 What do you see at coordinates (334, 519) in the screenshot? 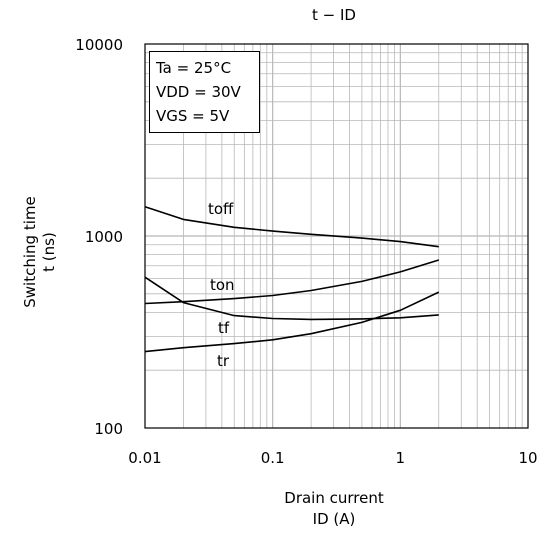
I see `x-axis-label-line2: ID (A)` at bounding box center [334, 519].